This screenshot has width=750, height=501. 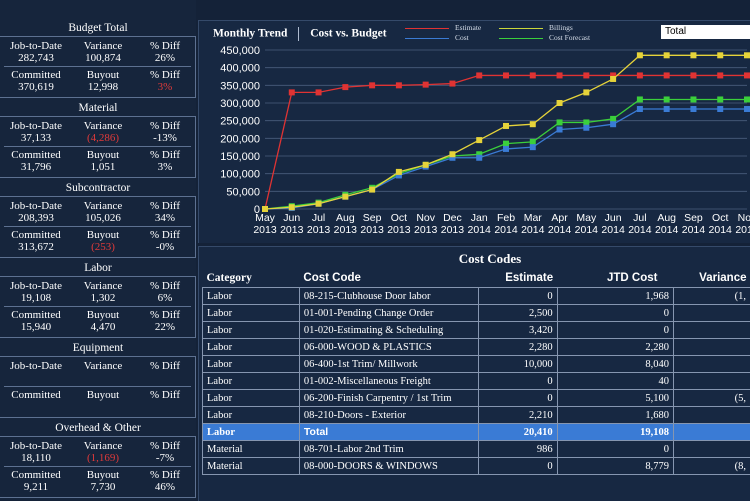 What do you see at coordinates (517, 330) in the screenshot?
I see `cell-est: 3,420` at bounding box center [517, 330].